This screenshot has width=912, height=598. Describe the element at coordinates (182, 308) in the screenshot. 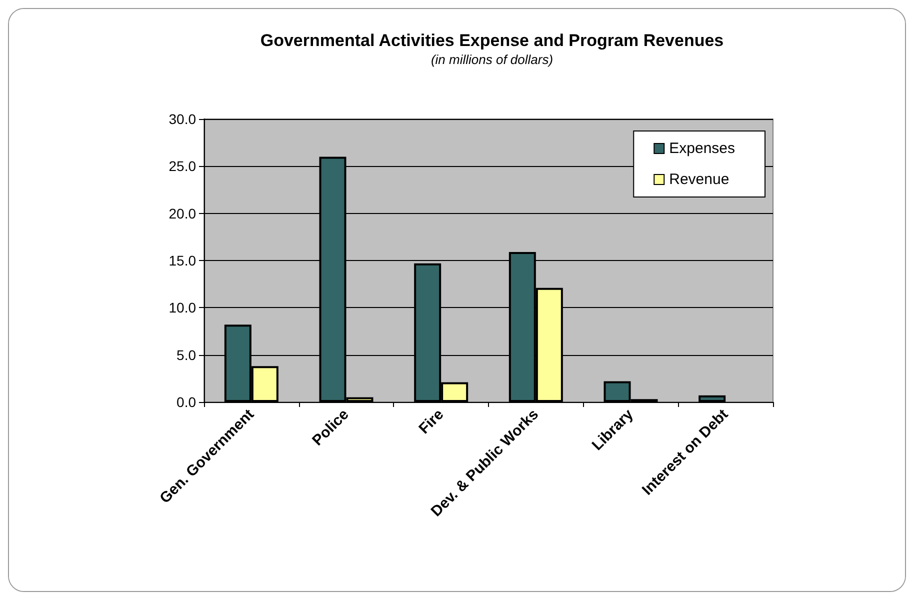

I see `y-tick-label: 10.0` at that location.